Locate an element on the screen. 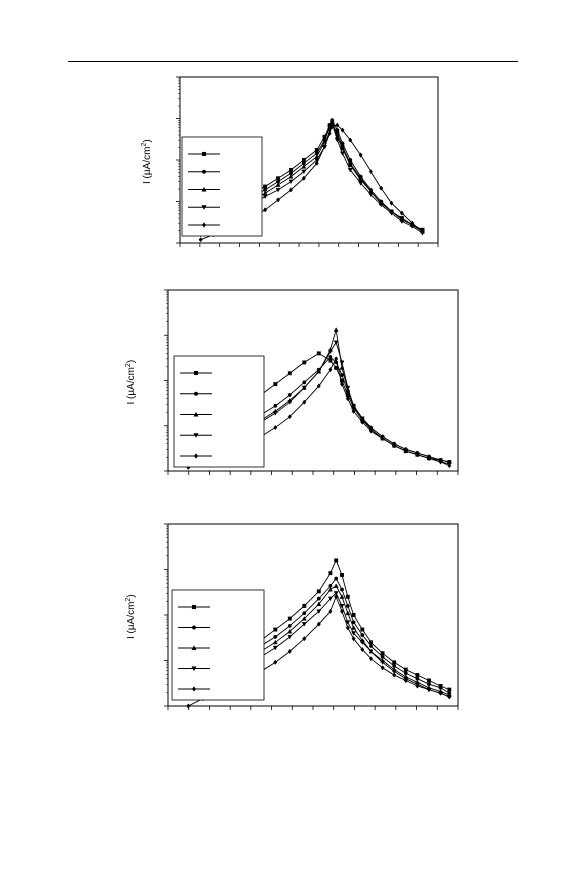 This screenshot has width=585, height=888. header-rule is located at coordinates (293, 61).